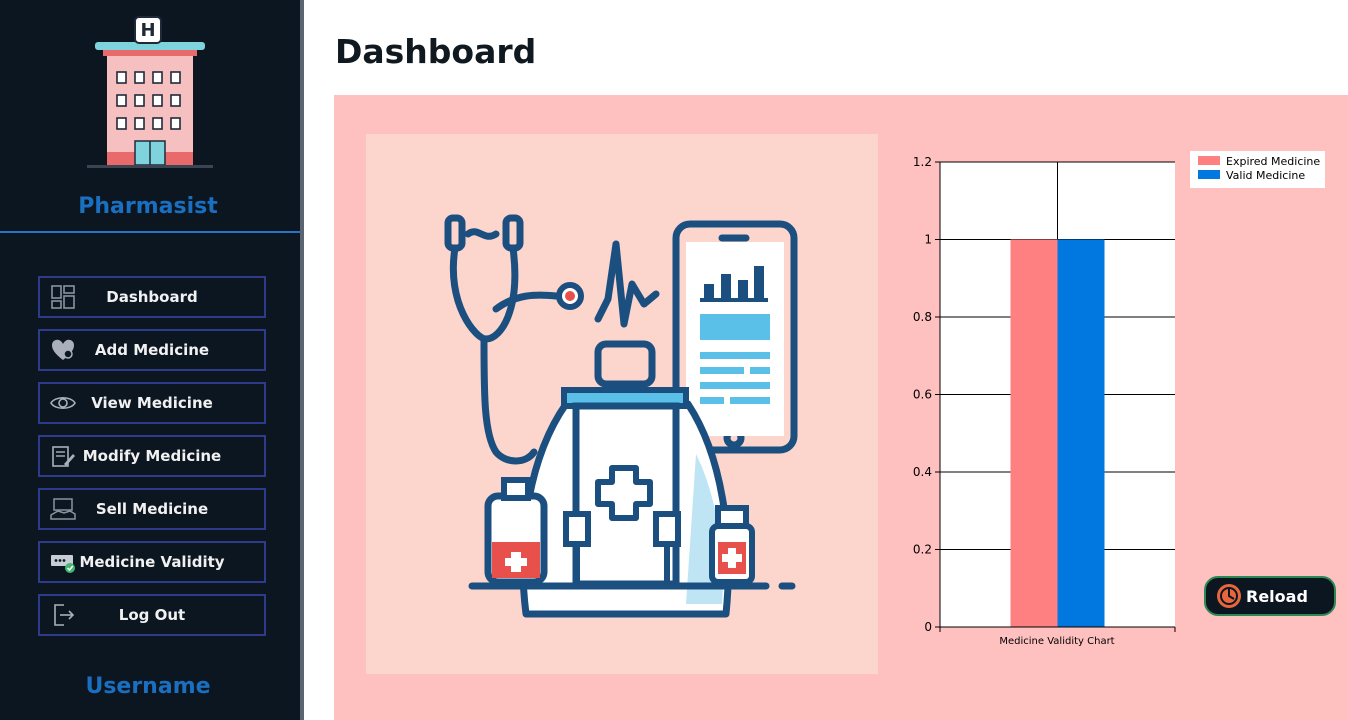 This screenshot has width=1348, height=720. Describe the element at coordinates (1273, 161) in the screenshot. I see `legend-label-expired: Expired Medicine` at that location.